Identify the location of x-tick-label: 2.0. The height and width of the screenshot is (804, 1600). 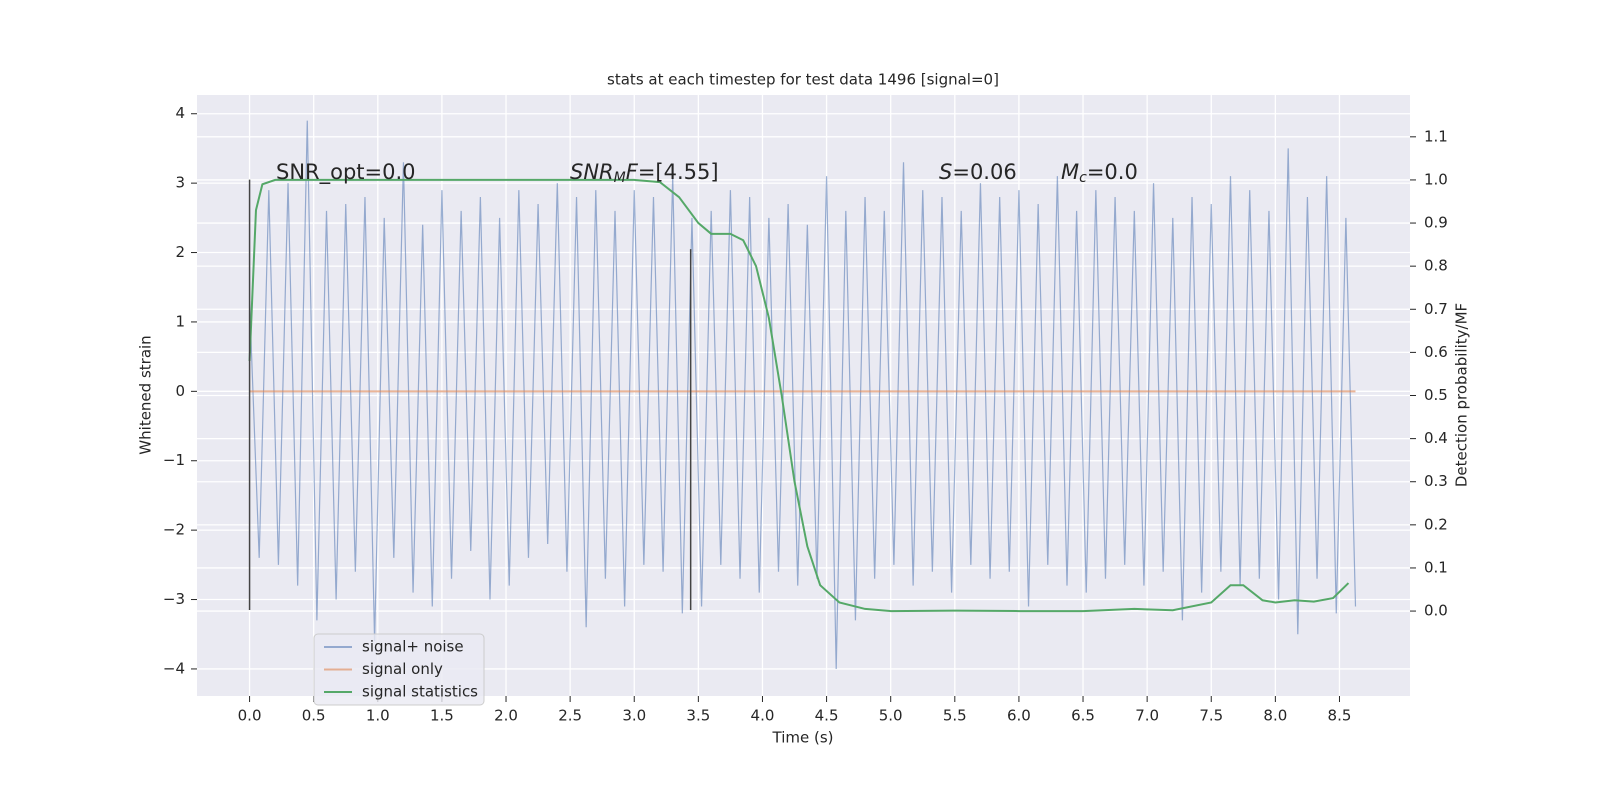
(506, 716).